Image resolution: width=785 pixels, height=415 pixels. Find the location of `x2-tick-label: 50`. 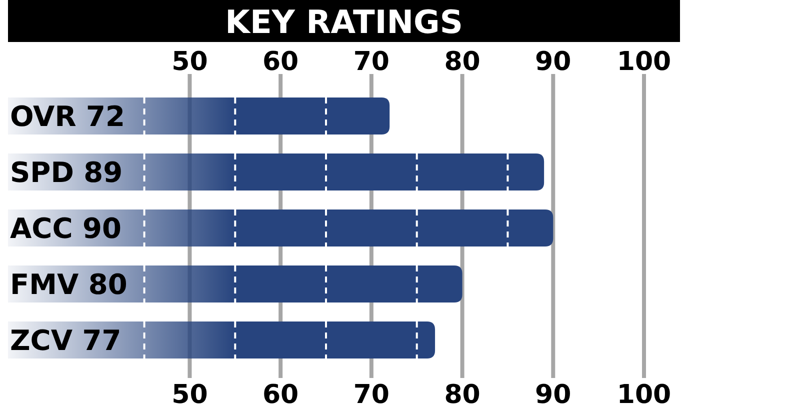

x2-tick-label: 50 is located at coordinates (190, 62).